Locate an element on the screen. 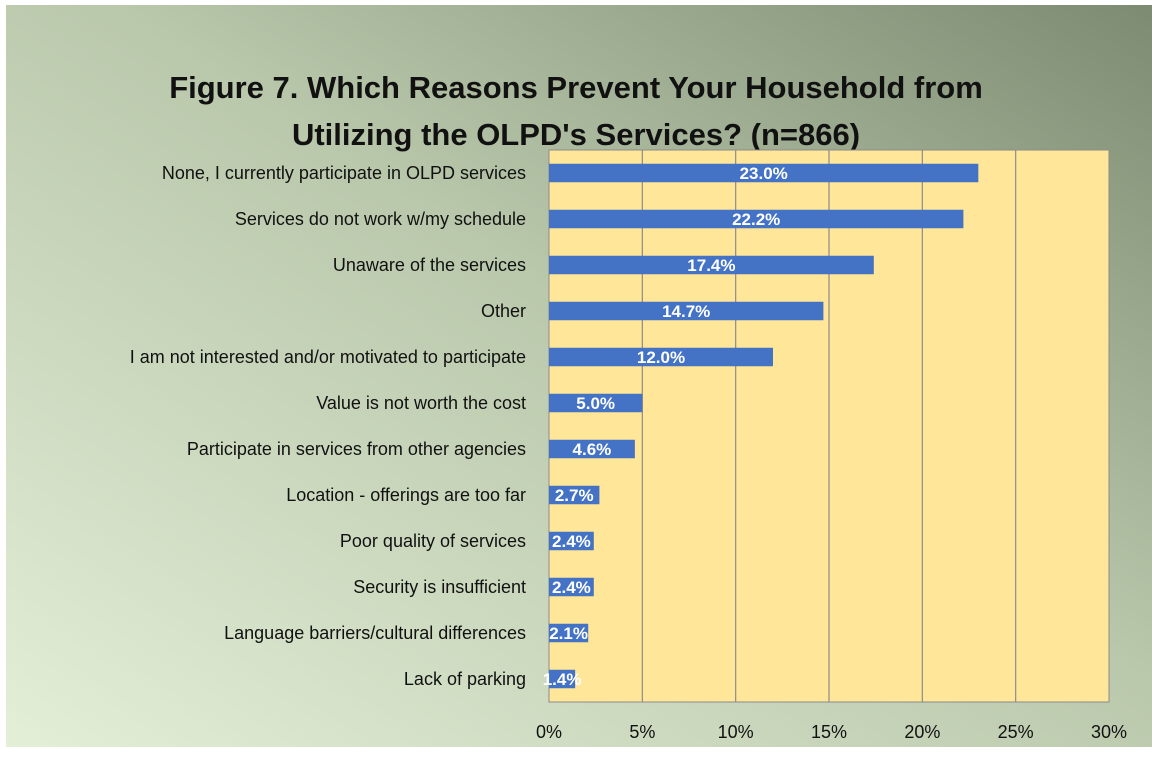  x-tick-label: 10% is located at coordinates (736, 732).